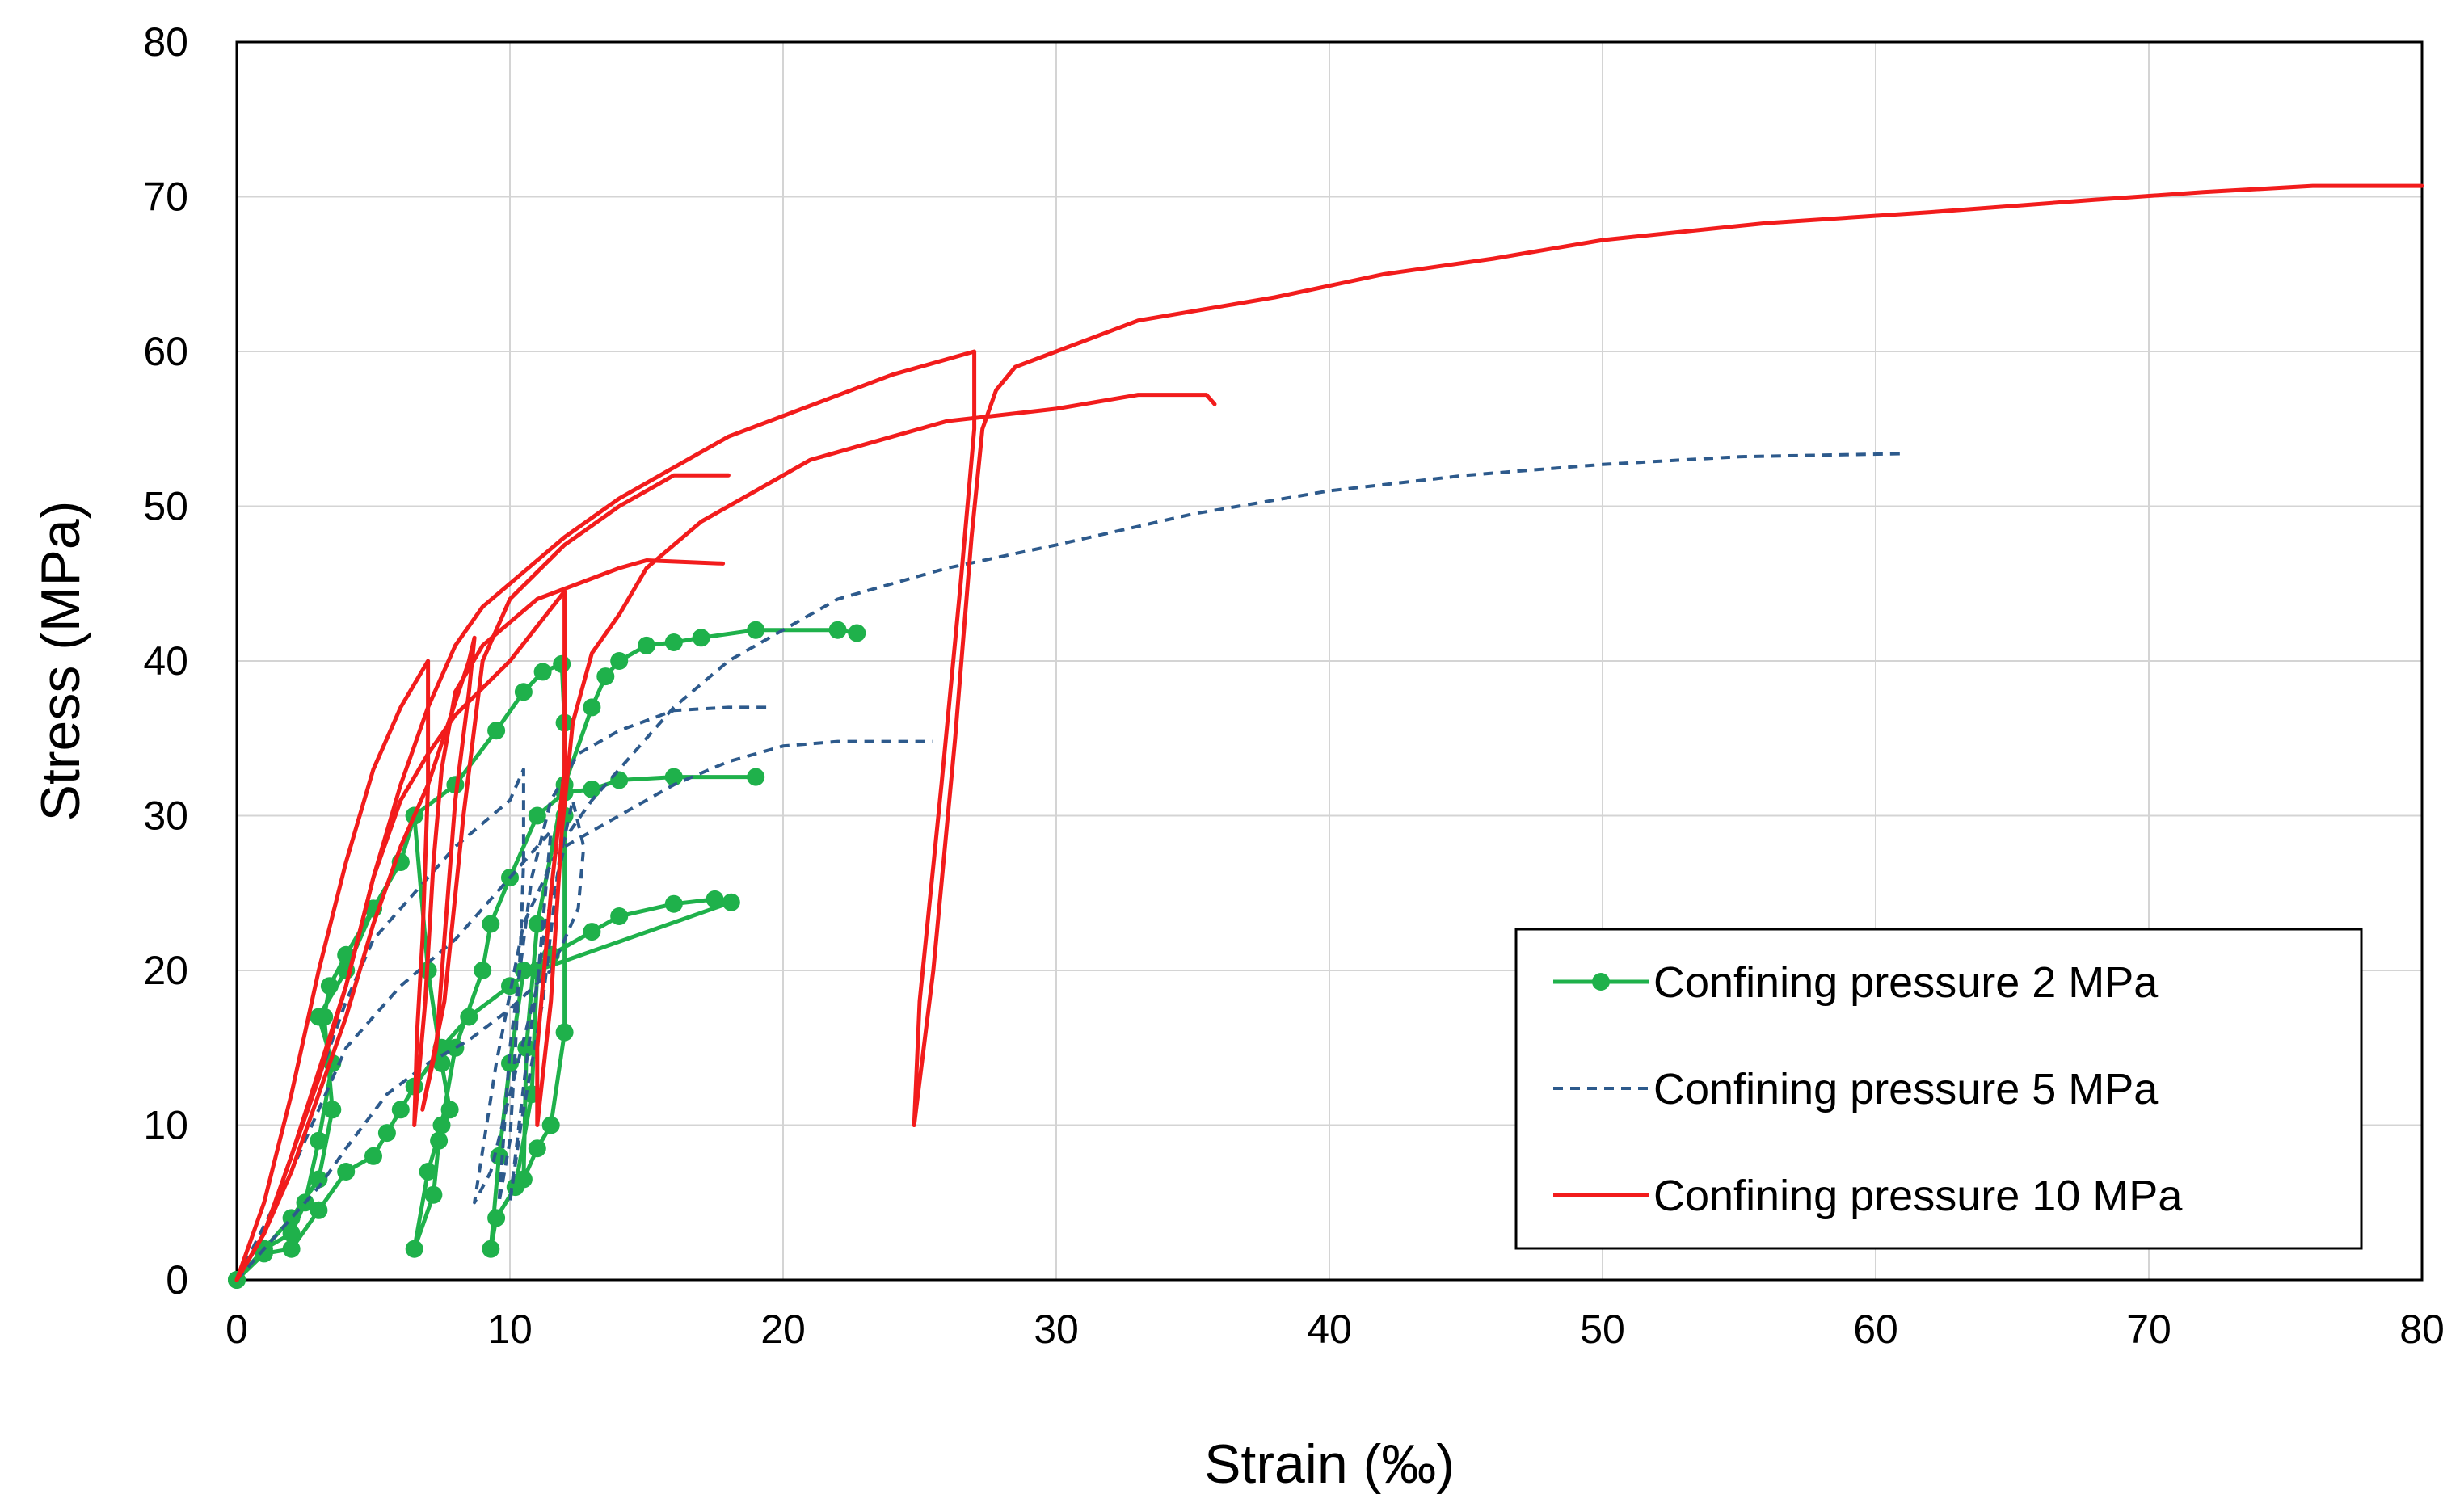 The image size is (2464, 1511). I want to click on y-axis-title: Stress (MPa), so click(61, 661).